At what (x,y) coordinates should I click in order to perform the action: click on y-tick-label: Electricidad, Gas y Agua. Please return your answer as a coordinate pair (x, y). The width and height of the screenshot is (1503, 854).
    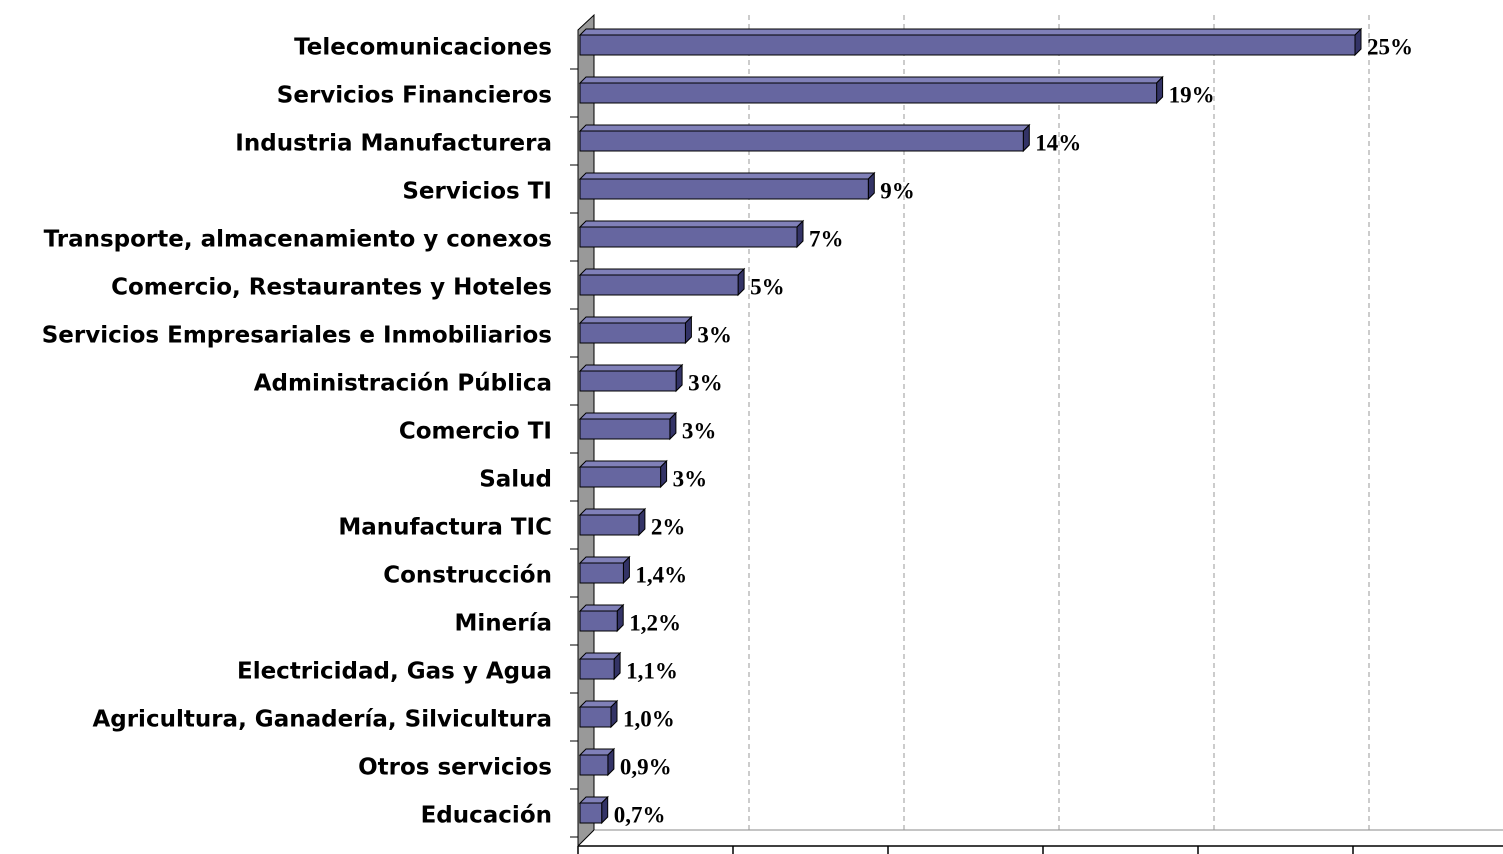
    Looking at the image, I should click on (394, 672).